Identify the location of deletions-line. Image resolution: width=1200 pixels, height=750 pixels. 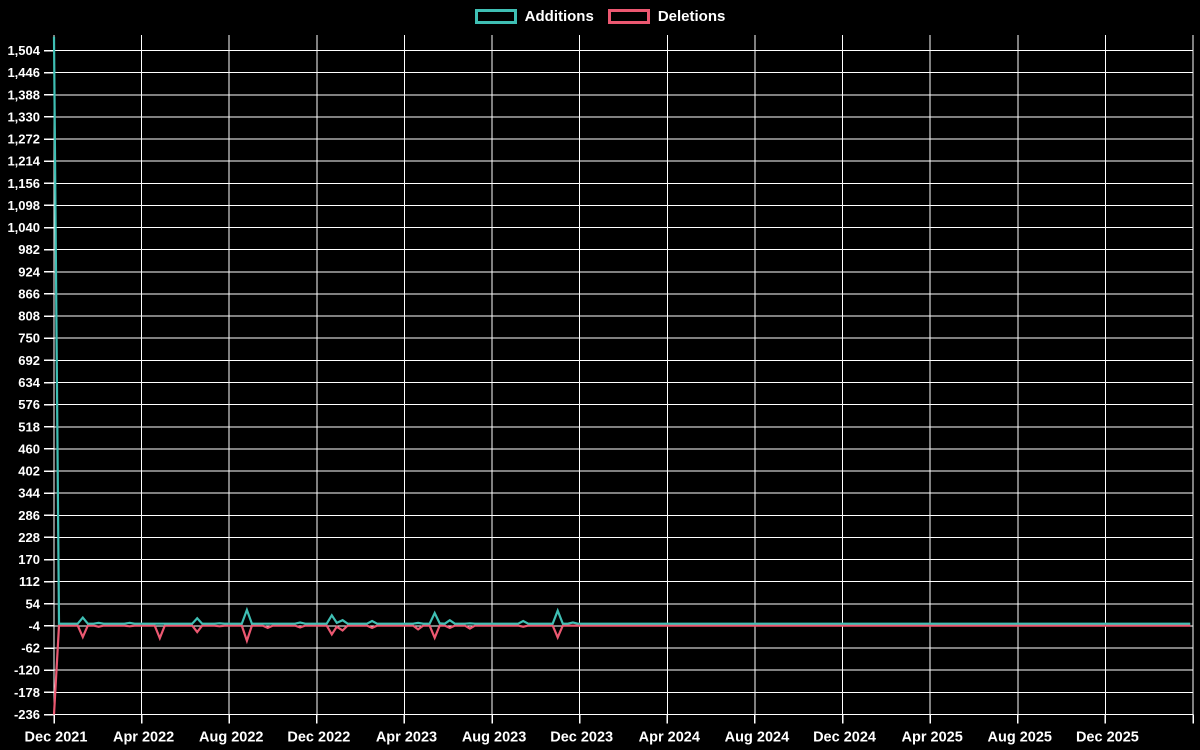
(621, 669).